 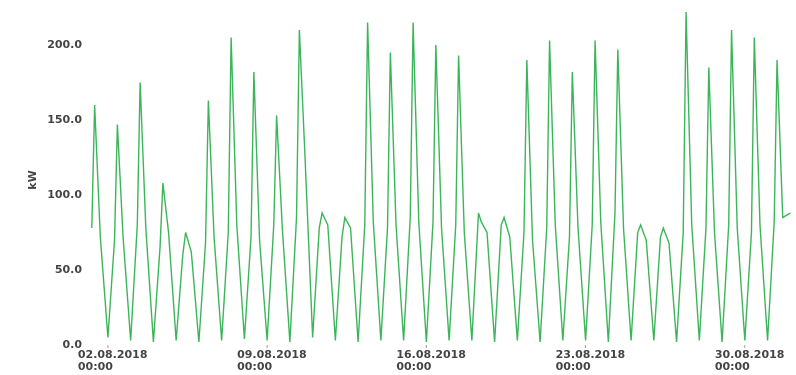 What do you see at coordinates (32, 179) in the screenshot?
I see `y-axis-label: kW` at bounding box center [32, 179].